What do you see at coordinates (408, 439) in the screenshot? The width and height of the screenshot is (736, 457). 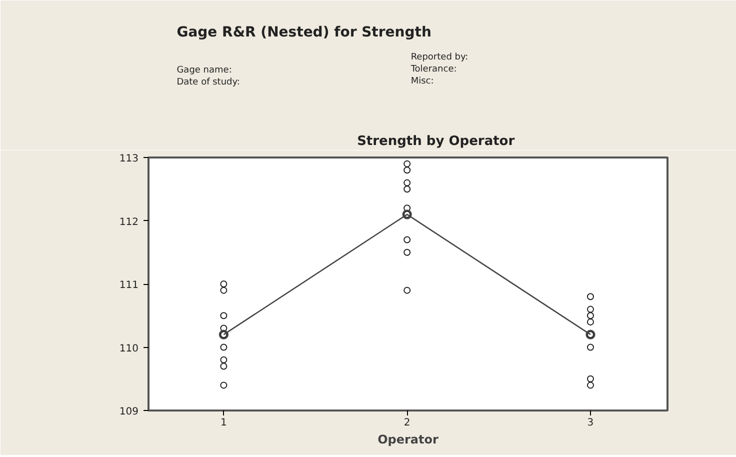 I see `x-axis-title: Operator` at bounding box center [408, 439].